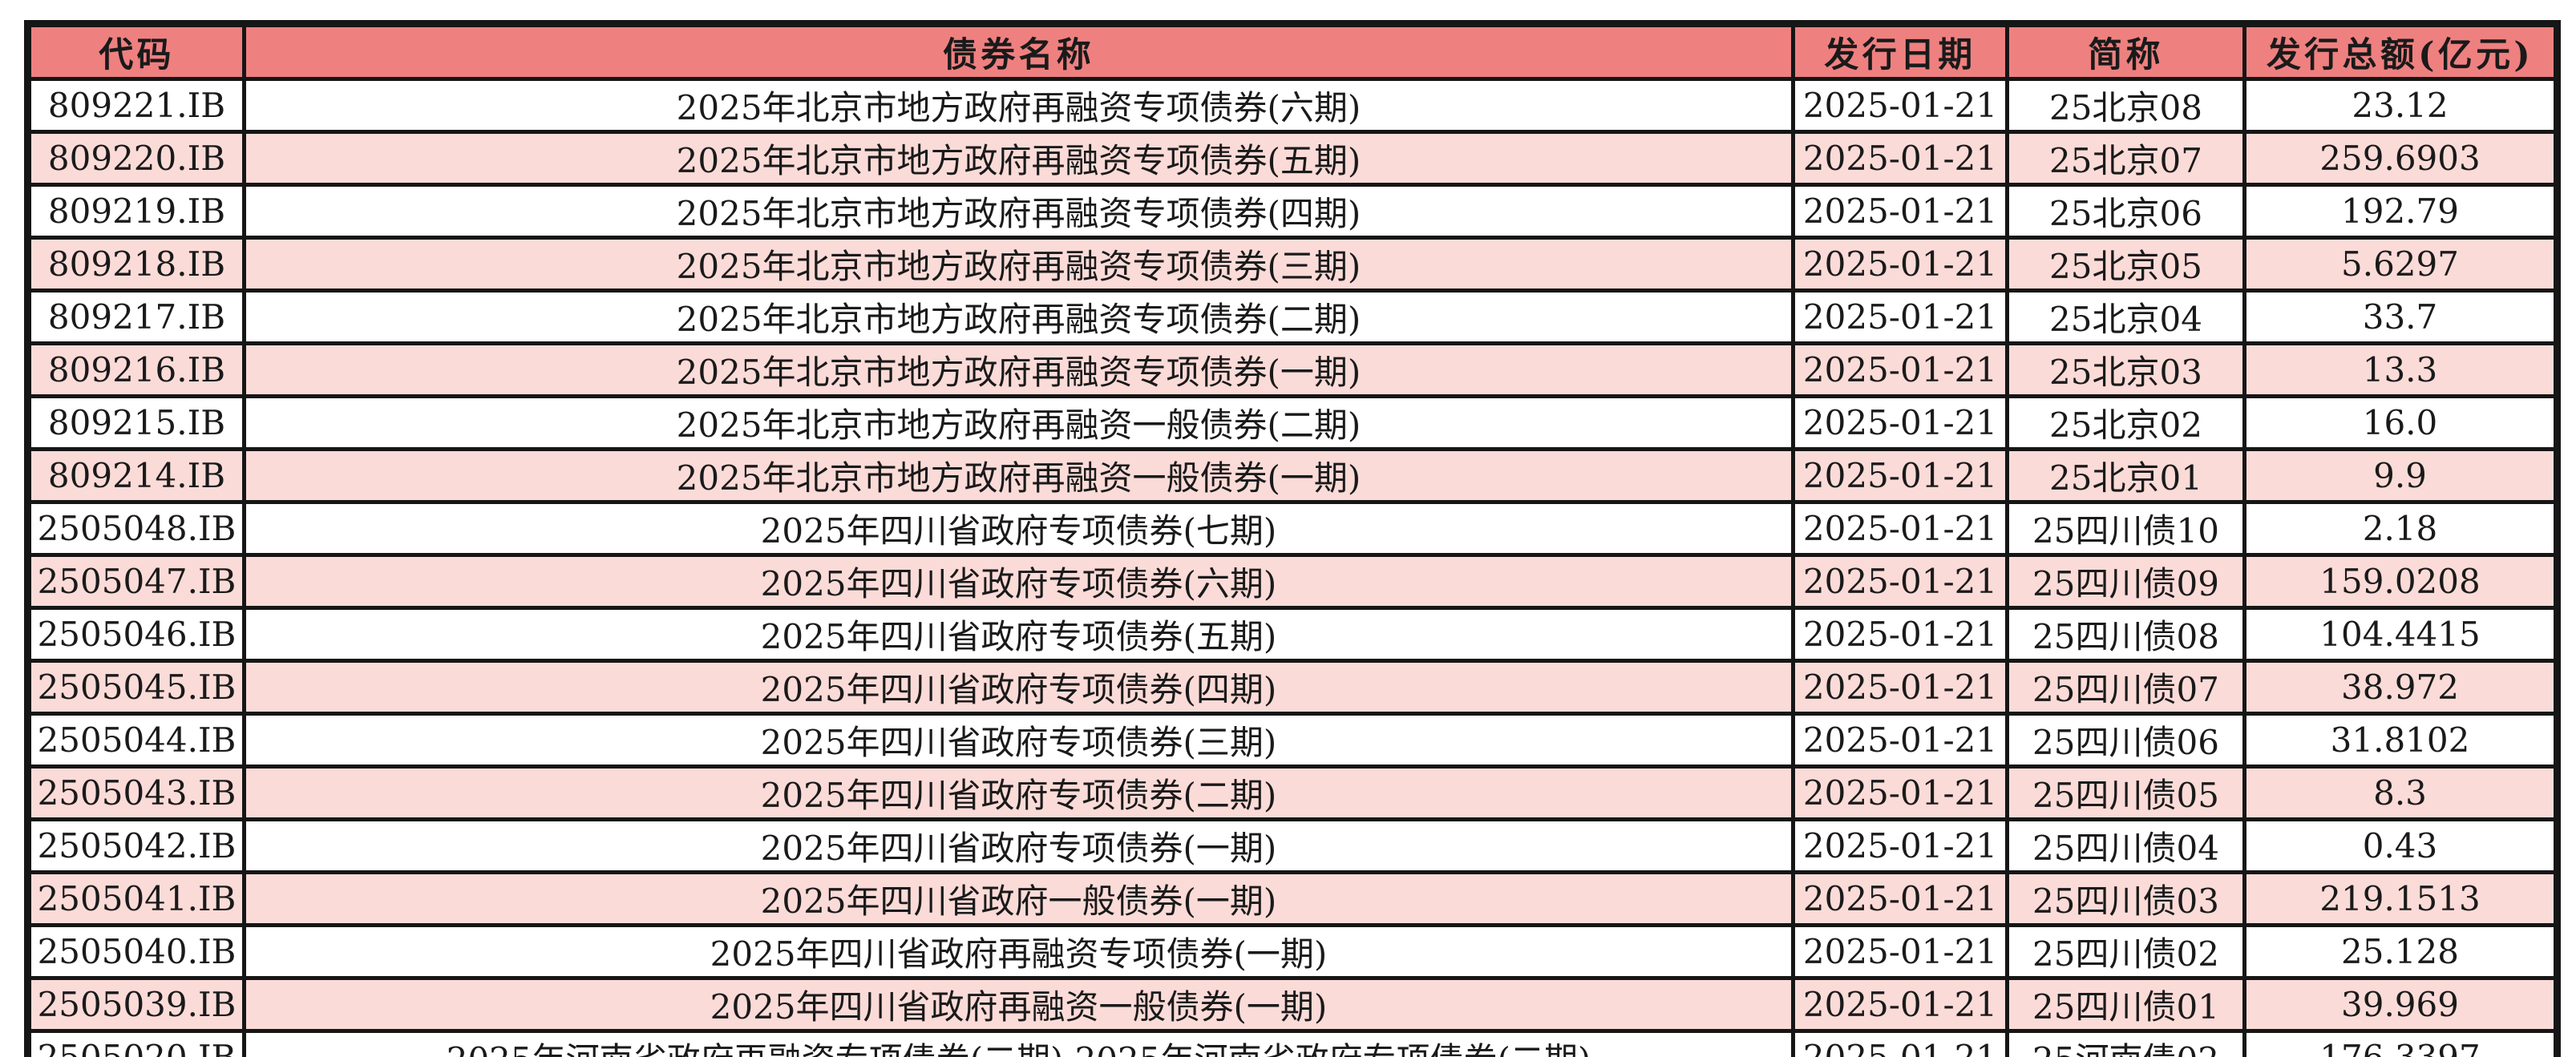 This screenshot has height=1057, width=2576. I want to click on cell-code: 809220.IB, so click(136, 158).